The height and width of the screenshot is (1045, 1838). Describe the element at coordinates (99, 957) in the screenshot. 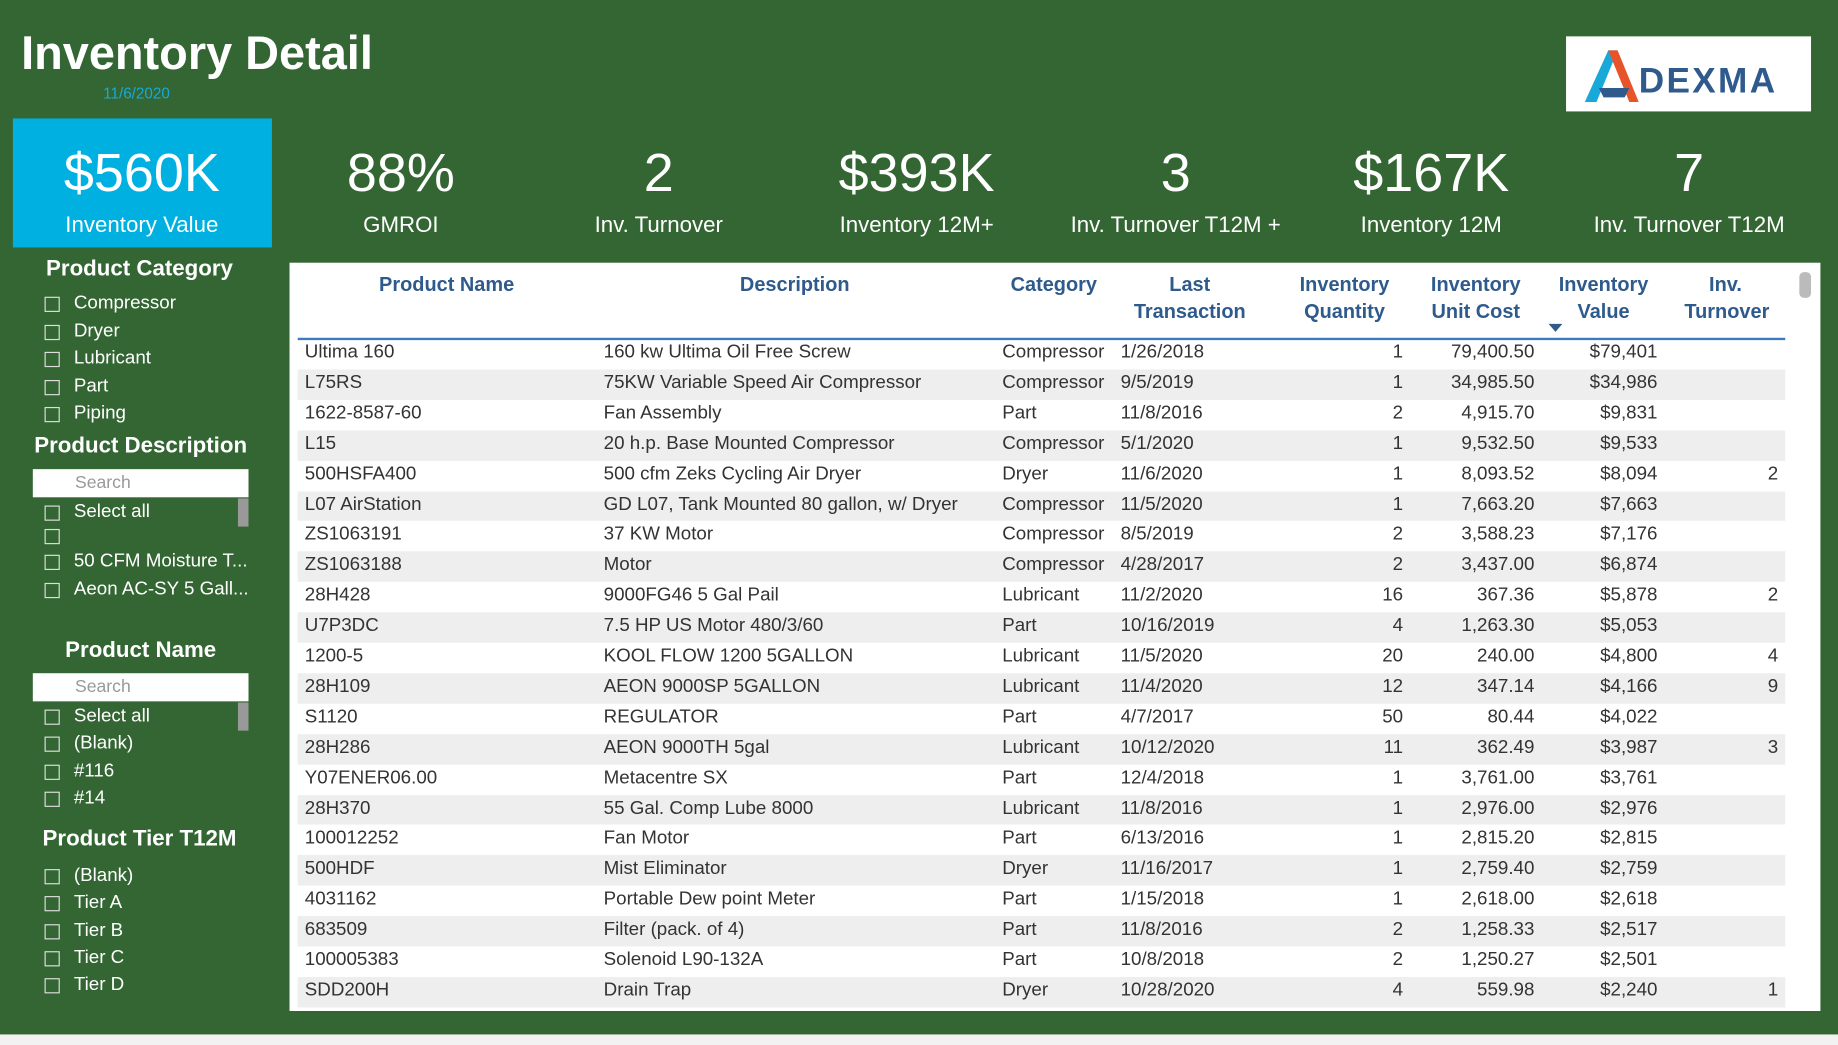

I see `filter-option: Tier C` at that location.